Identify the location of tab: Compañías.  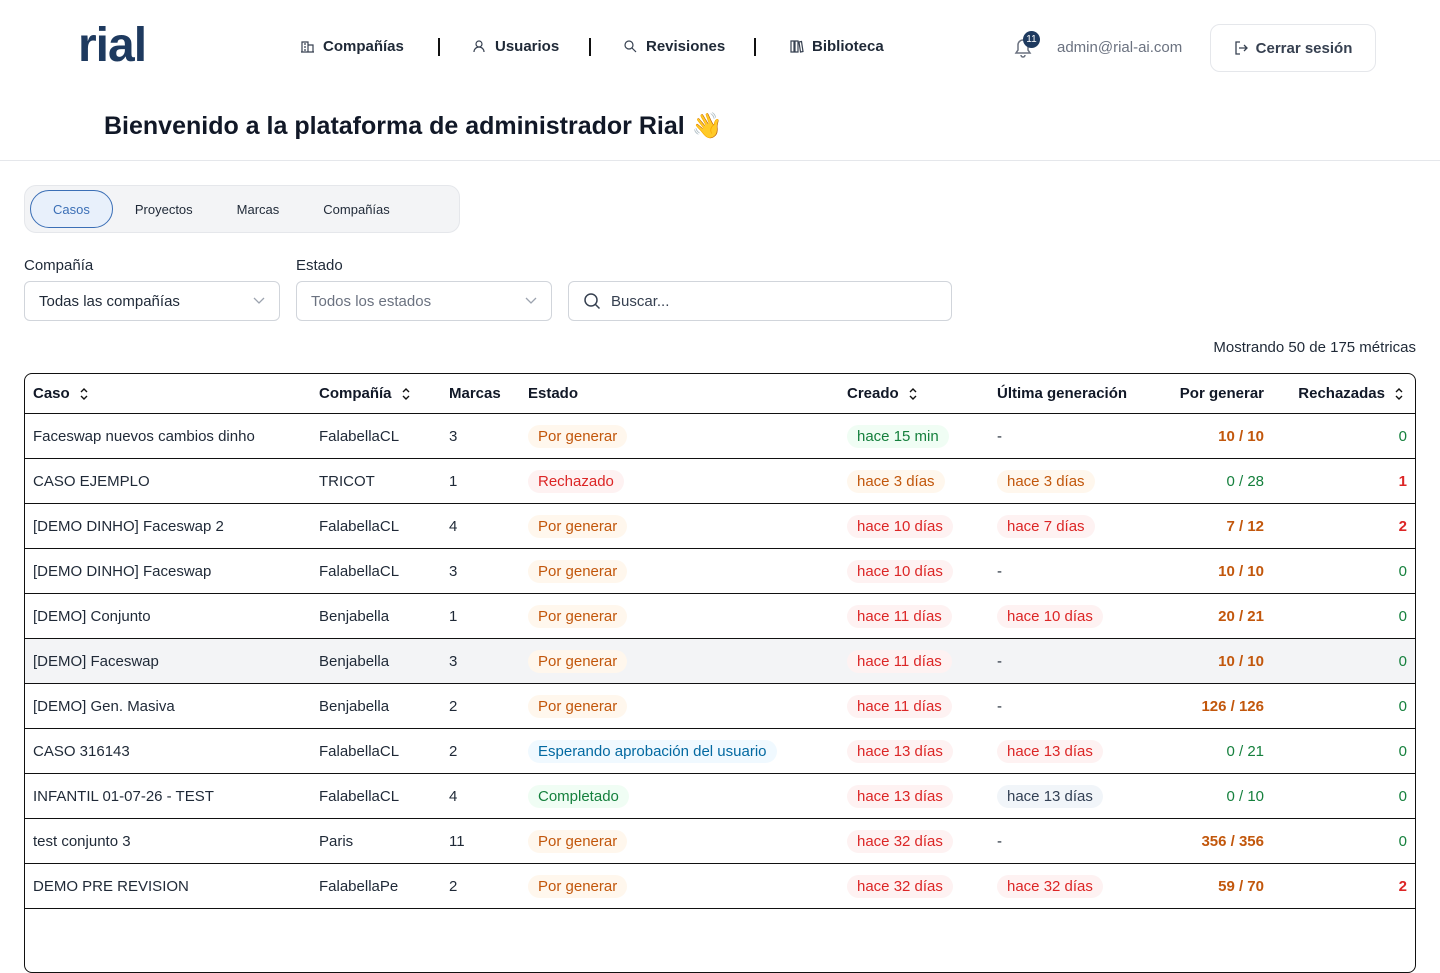
(356, 209).